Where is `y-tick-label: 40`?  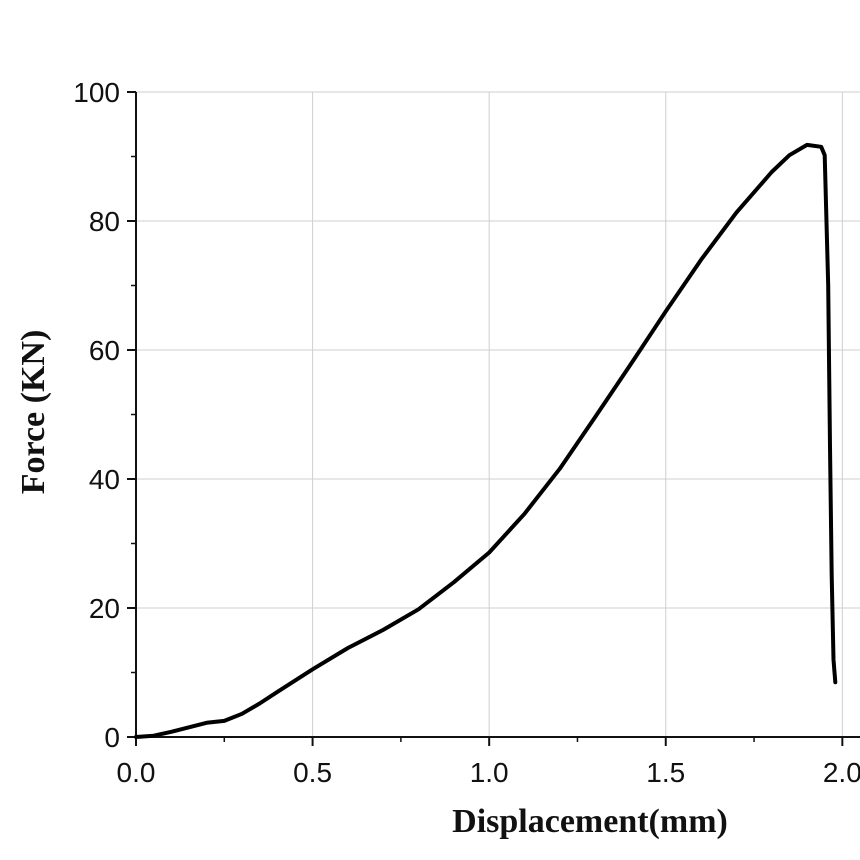
y-tick-label: 40 is located at coordinates (104, 479).